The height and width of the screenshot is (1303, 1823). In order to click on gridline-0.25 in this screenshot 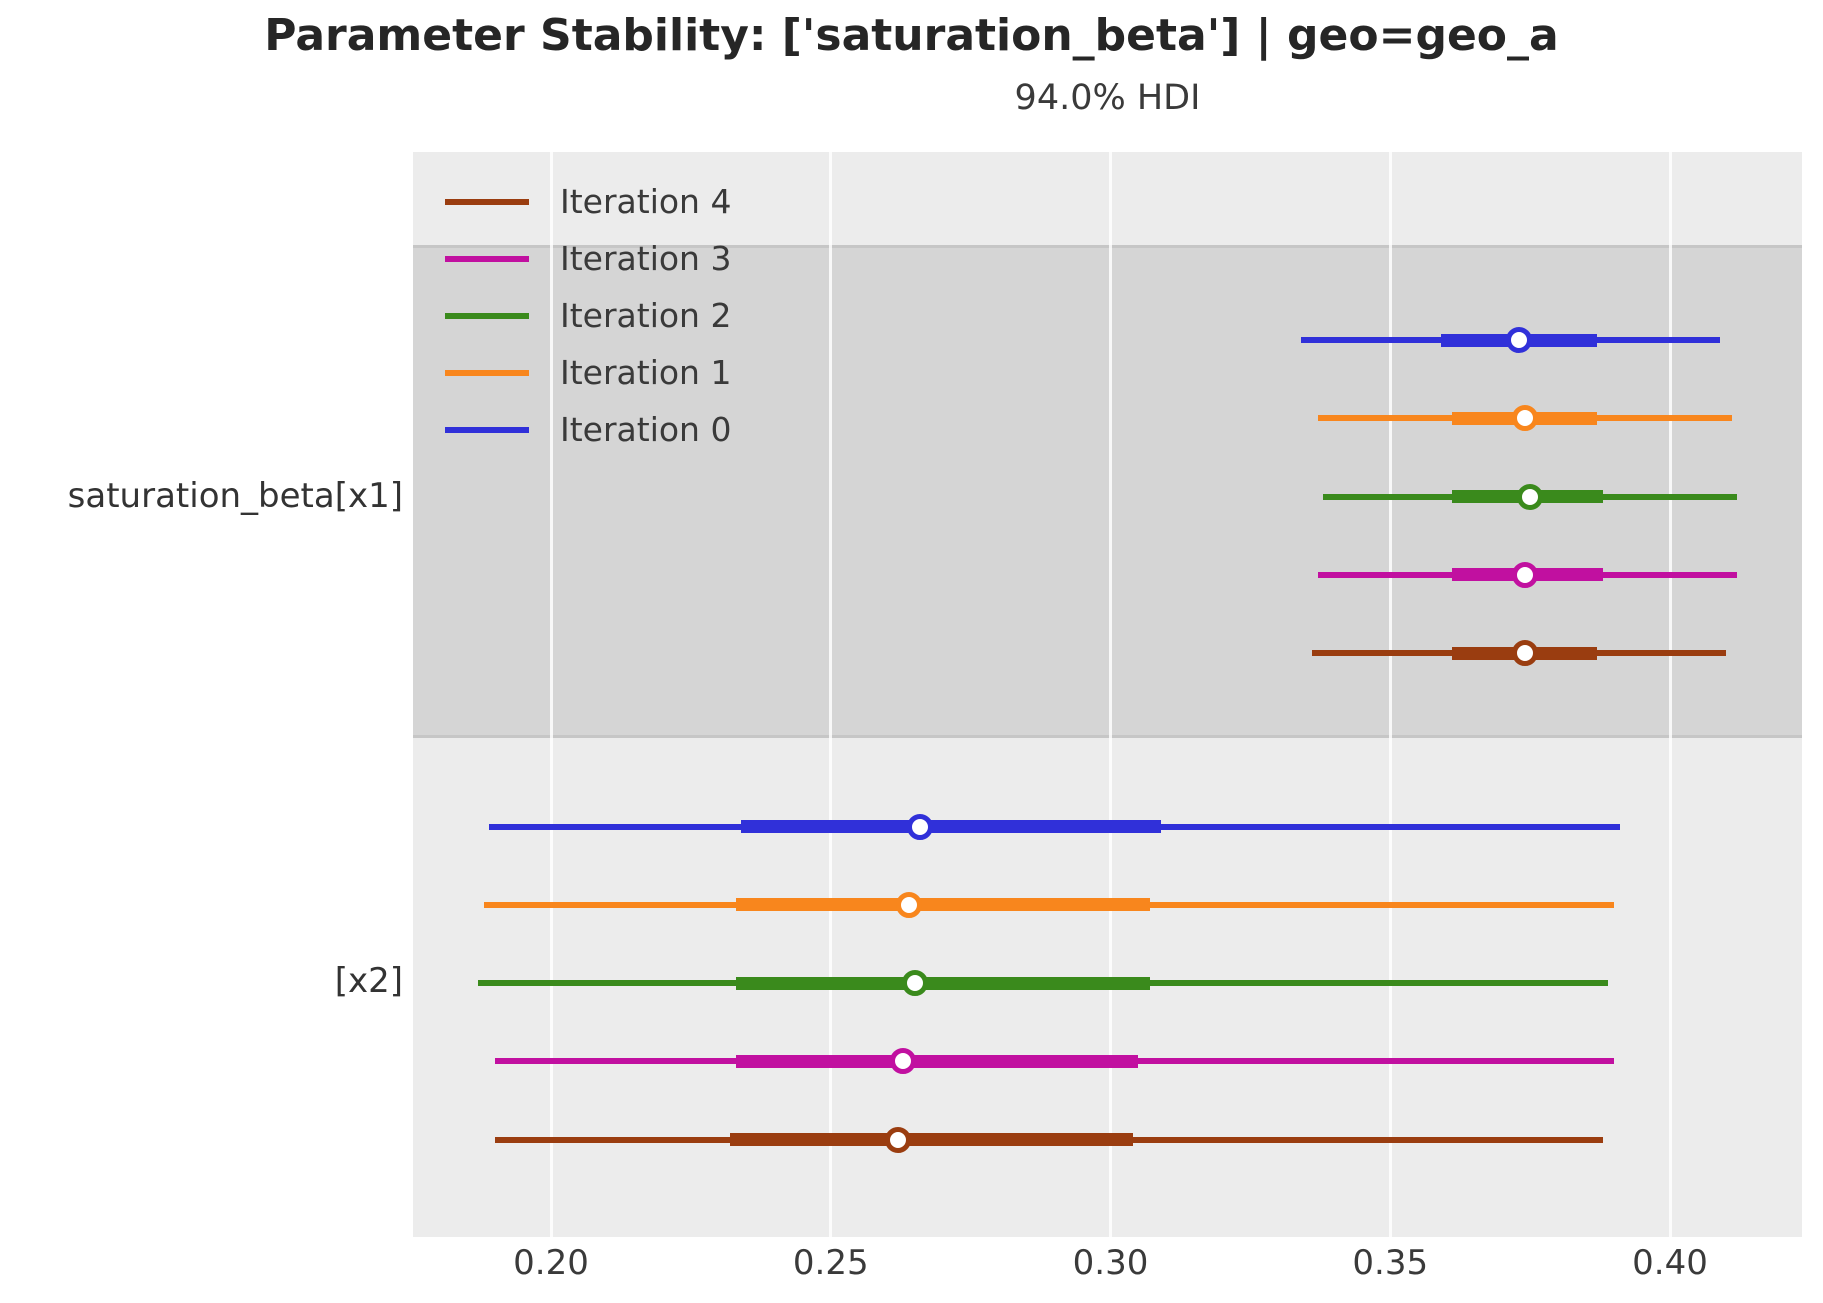, I will do `click(831, 694)`.